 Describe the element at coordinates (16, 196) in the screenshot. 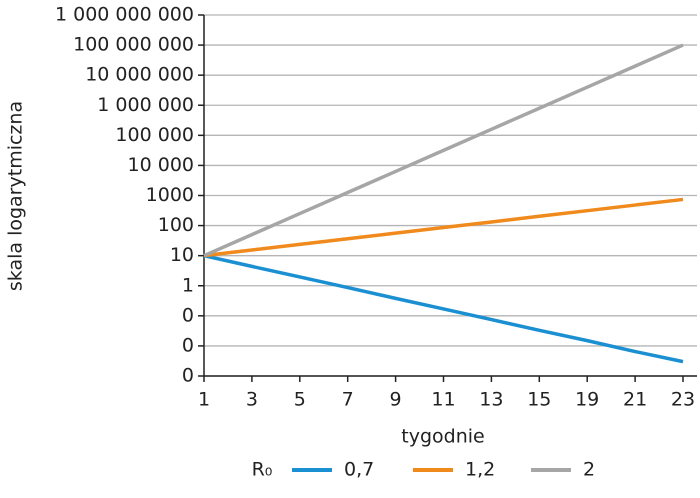

I see `y-axis-label: skala logarytmiczna` at that location.